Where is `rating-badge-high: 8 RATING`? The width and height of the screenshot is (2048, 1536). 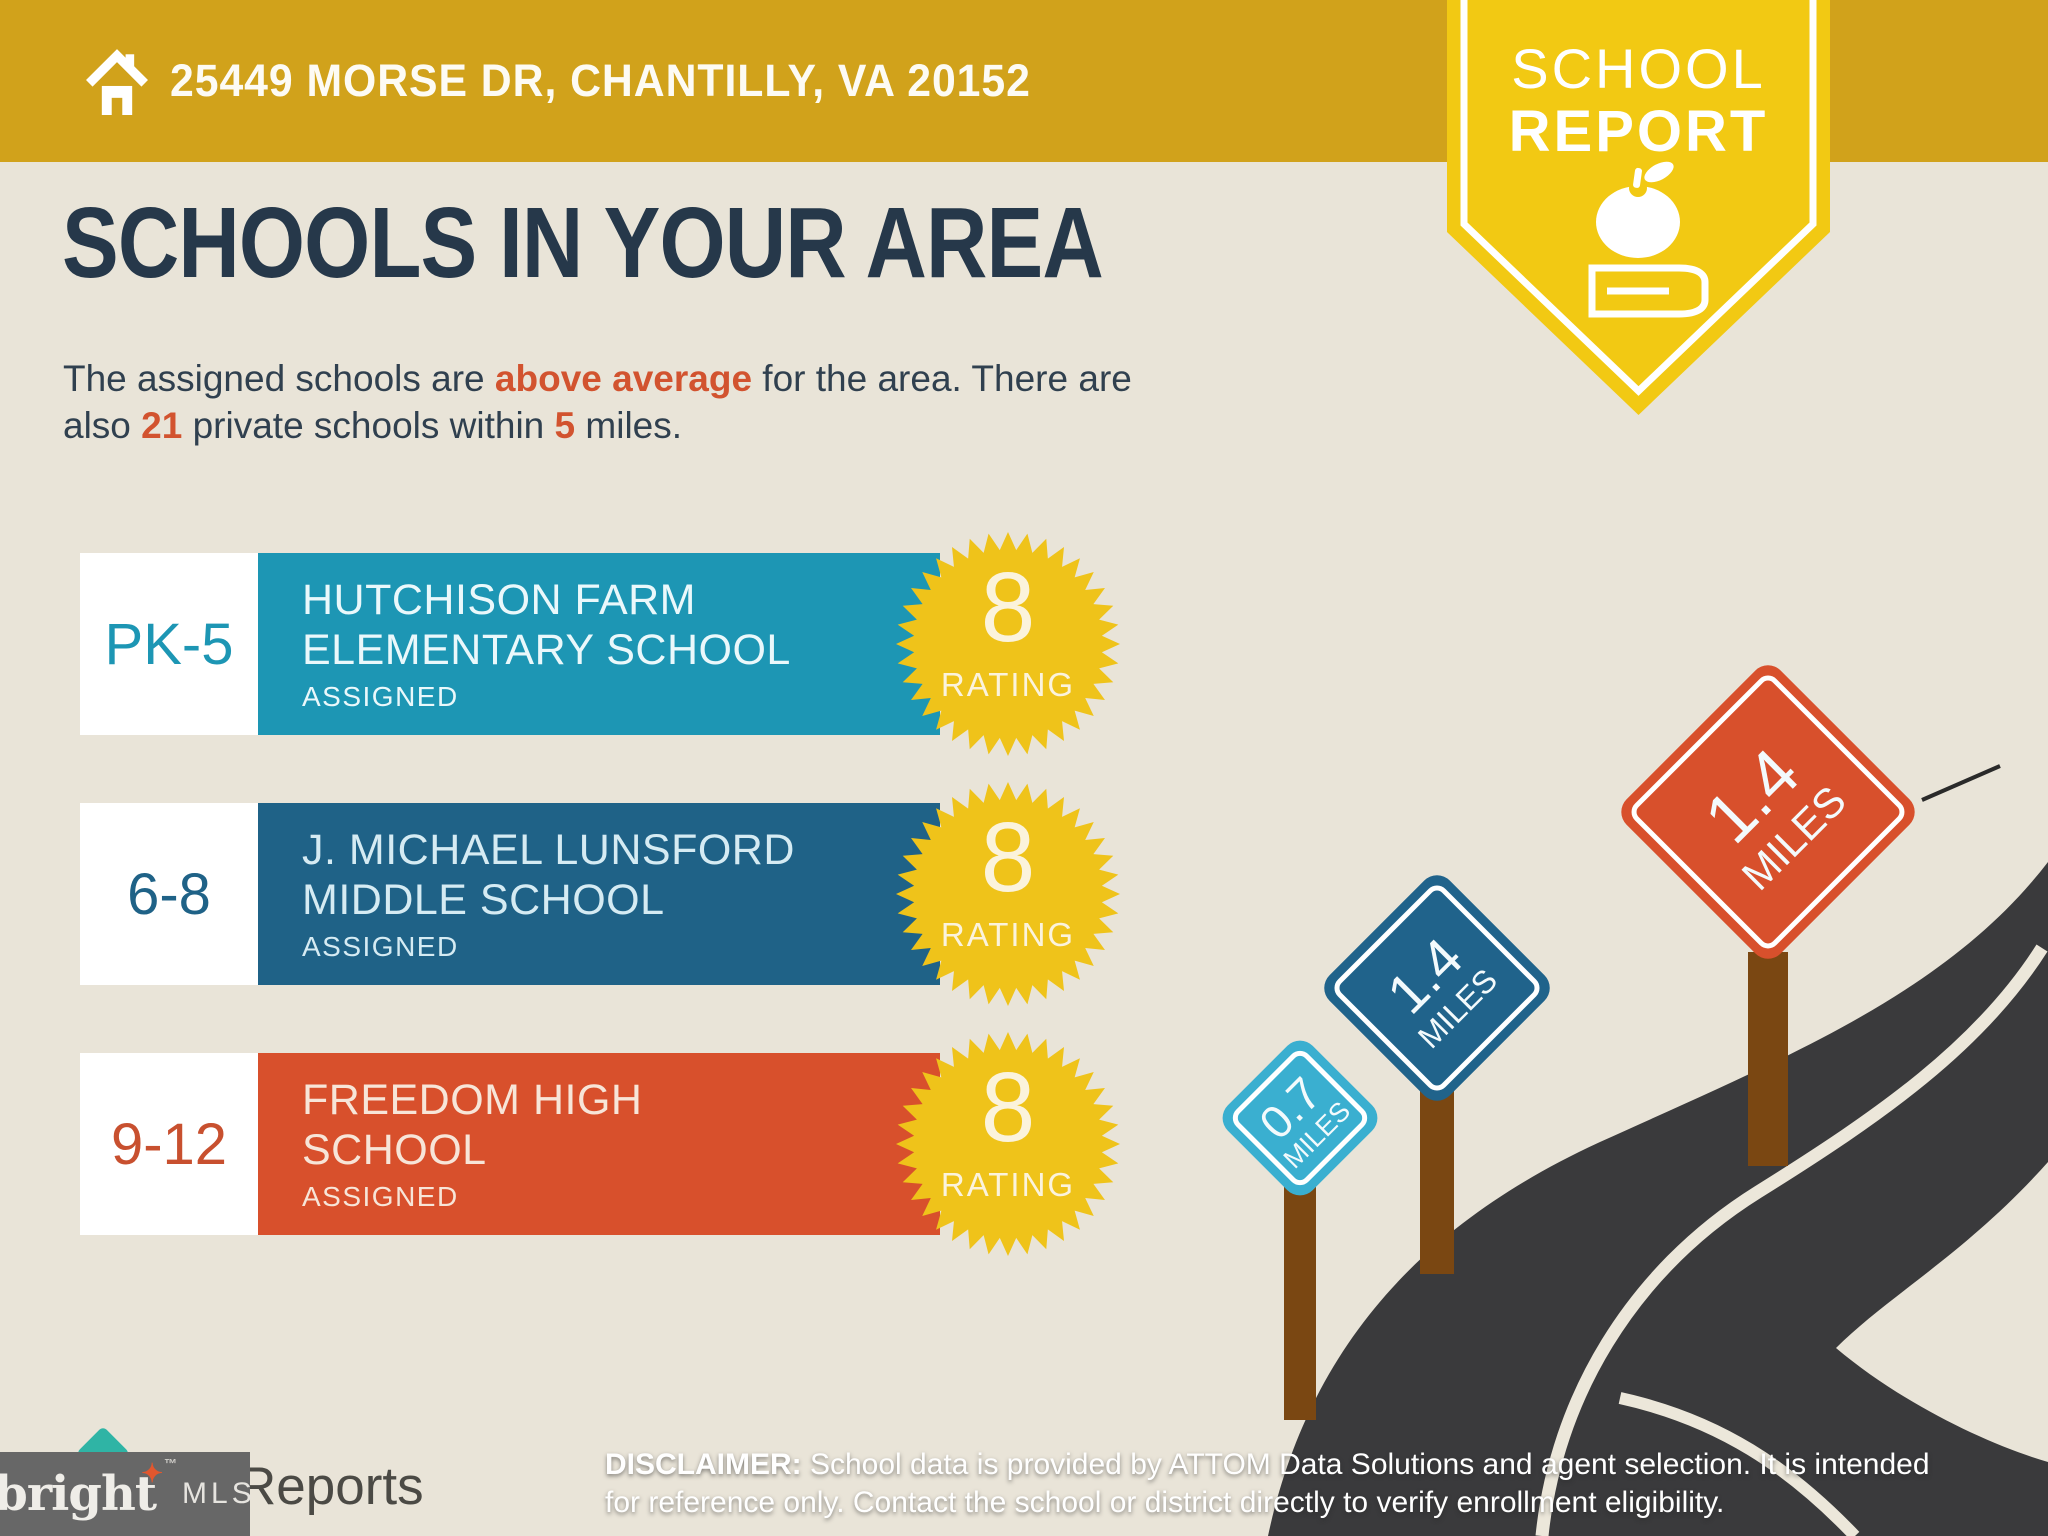 rating-badge-high: 8 RATING is located at coordinates (1008, 1144).